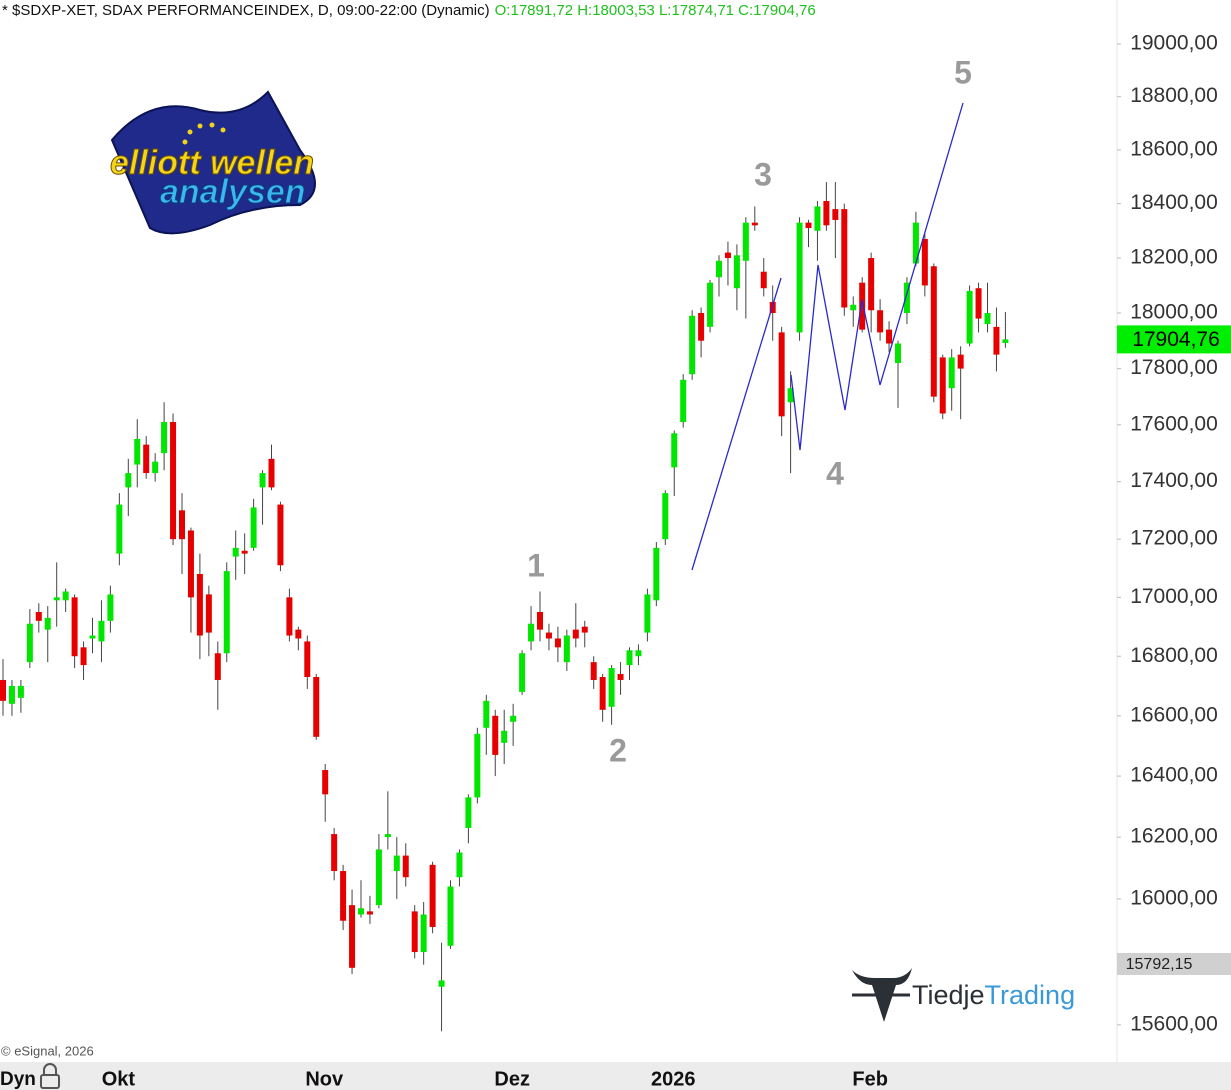 This screenshot has width=1231, height=1090. Describe the element at coordinates (1174, 963) in the screenshot. I see `marker-price-box` at that location.